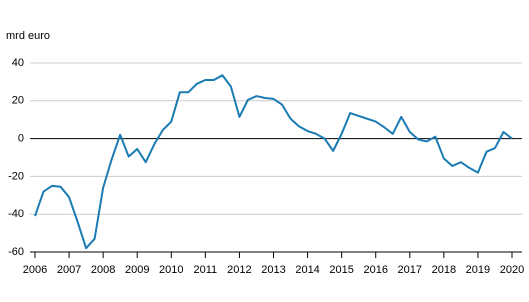 Image resolution: width=529 pixels, height=302 pixels. Describe the element at coordinates (16, 214) in the screenshot. I see `y-tick-label: -40` at that location.